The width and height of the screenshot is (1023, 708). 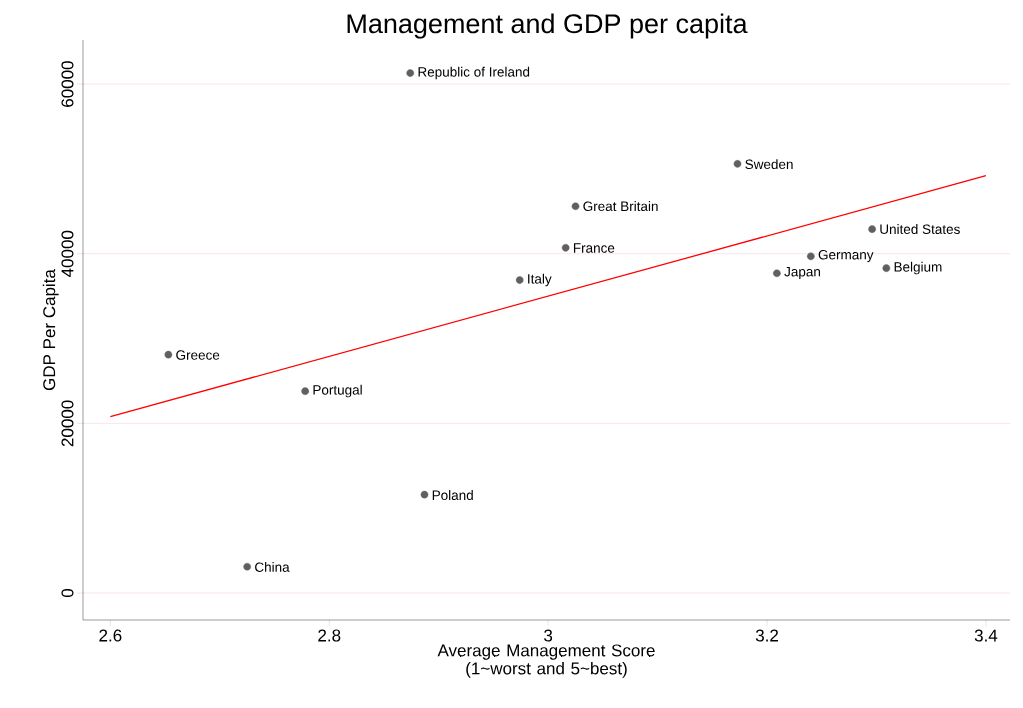 What do you see at coordinates (329, 635) in the screenshot?
I see `x-tick-label: 2.8` at bounding box center [329, 635].